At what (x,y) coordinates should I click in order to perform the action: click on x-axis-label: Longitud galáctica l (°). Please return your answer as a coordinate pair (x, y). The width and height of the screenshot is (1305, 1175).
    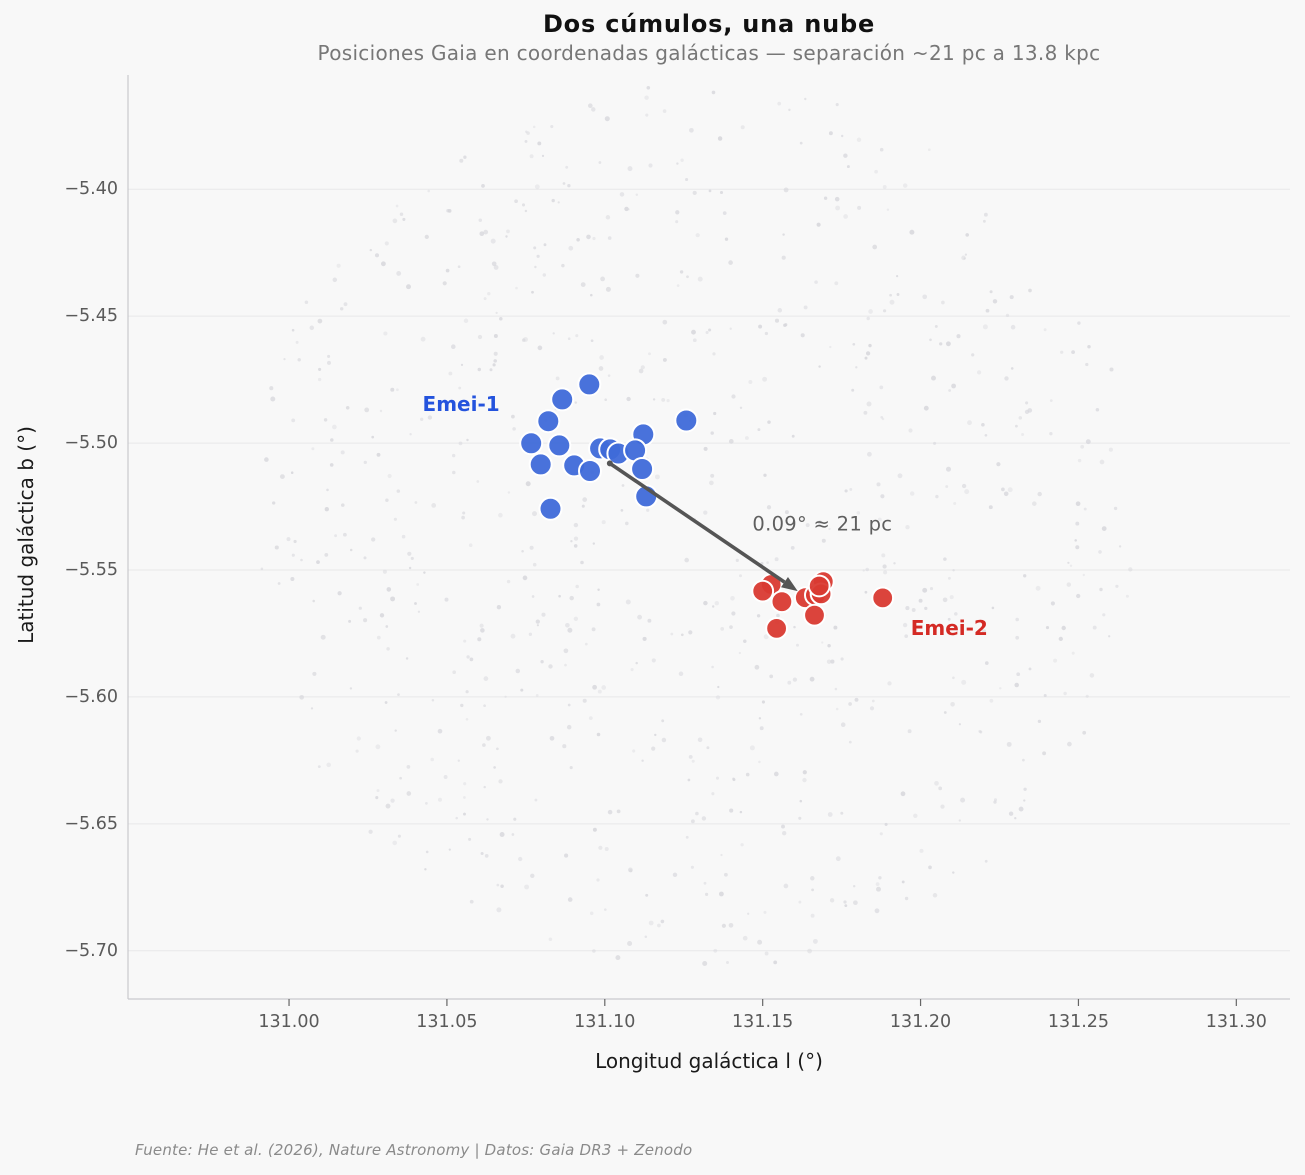
    Looking at the image, I should click on (709, 1061).